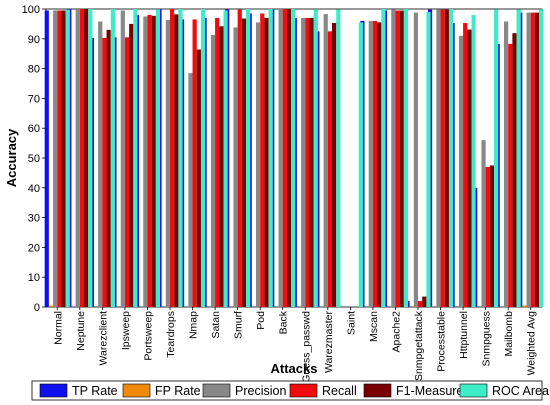 The width and height of the screenshot is (550, 405). What do you see at coordinates (351, 323) in the screenshot?
I see `x-category-label: Saint` at bounding box center [351, 323].